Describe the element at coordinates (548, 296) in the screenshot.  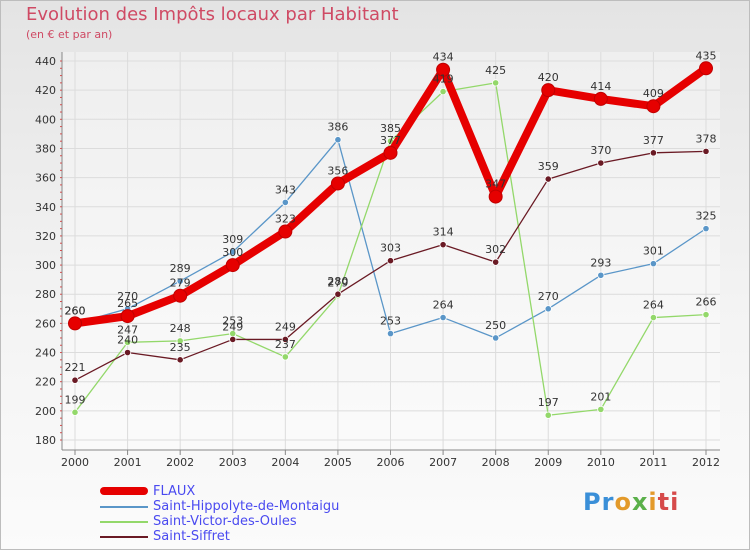
I see `data-label: 270` at that location.